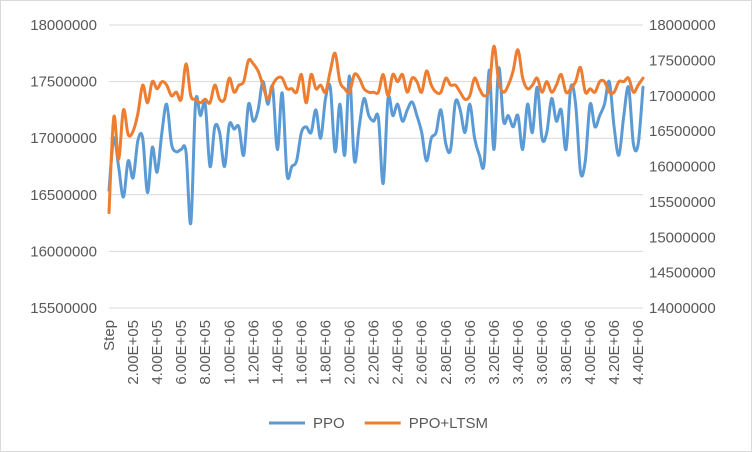 This screenshot has width=752, height=452. I want to click on x-tick-label: 2.00E+06, so click(350, 352).